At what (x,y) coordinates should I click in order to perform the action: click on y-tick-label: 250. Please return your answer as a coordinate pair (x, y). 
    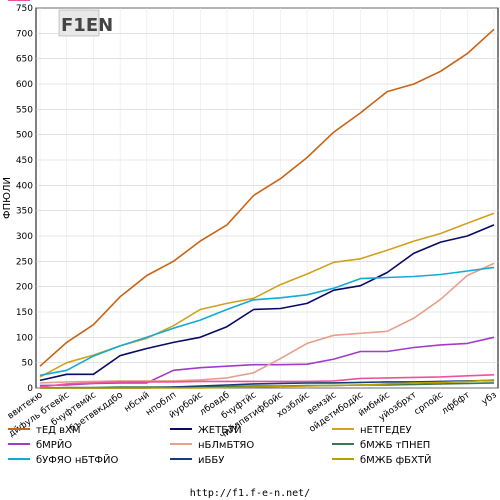
    Looking at the image, I should click on (24, 262).